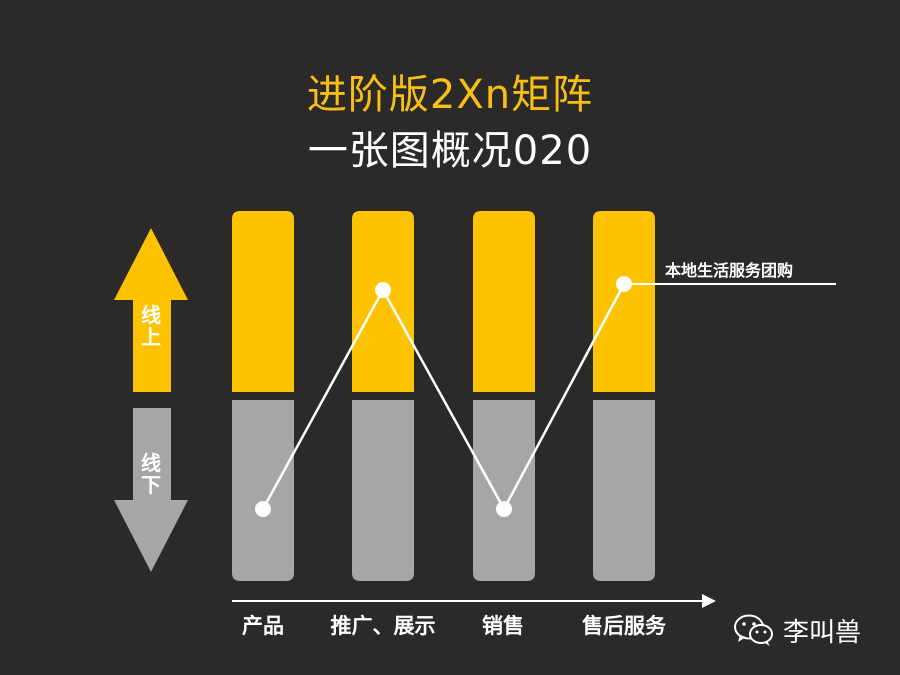 This screenshot has height=675, width=900. What do you see at coordinates (443, 397) in the screenshot?
I see `journey-line` at bounding box center [443, 397].